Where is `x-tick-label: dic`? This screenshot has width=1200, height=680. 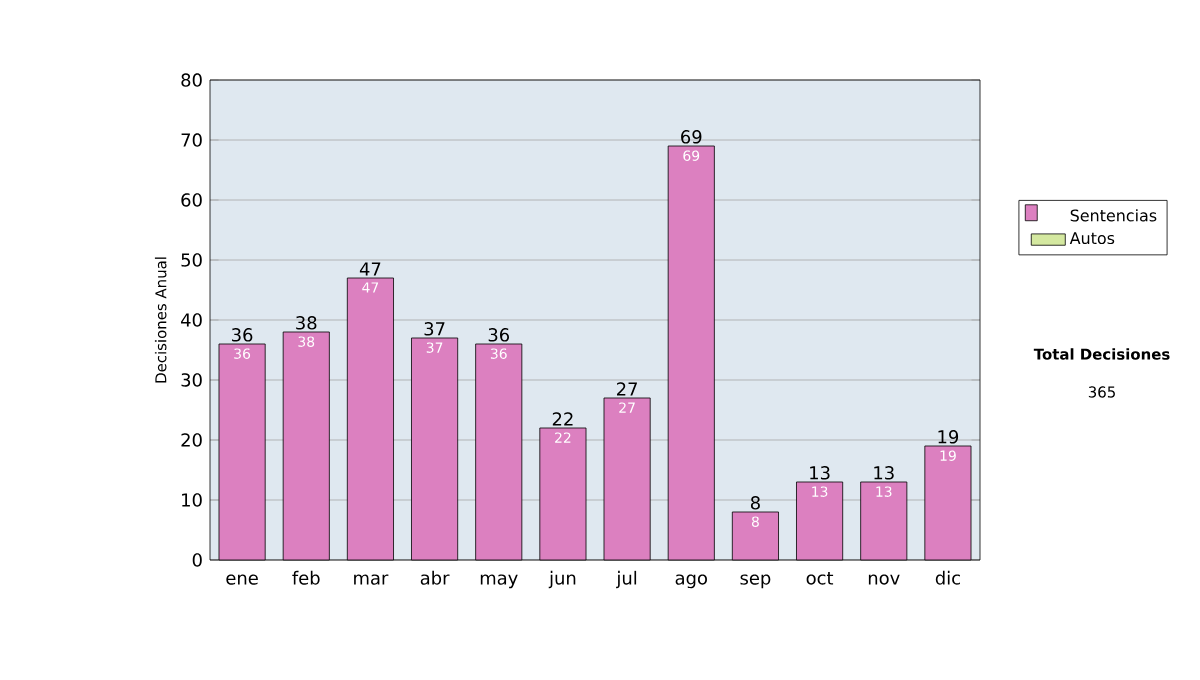
x-tick-label: dic is located at coordinates (947, 577).